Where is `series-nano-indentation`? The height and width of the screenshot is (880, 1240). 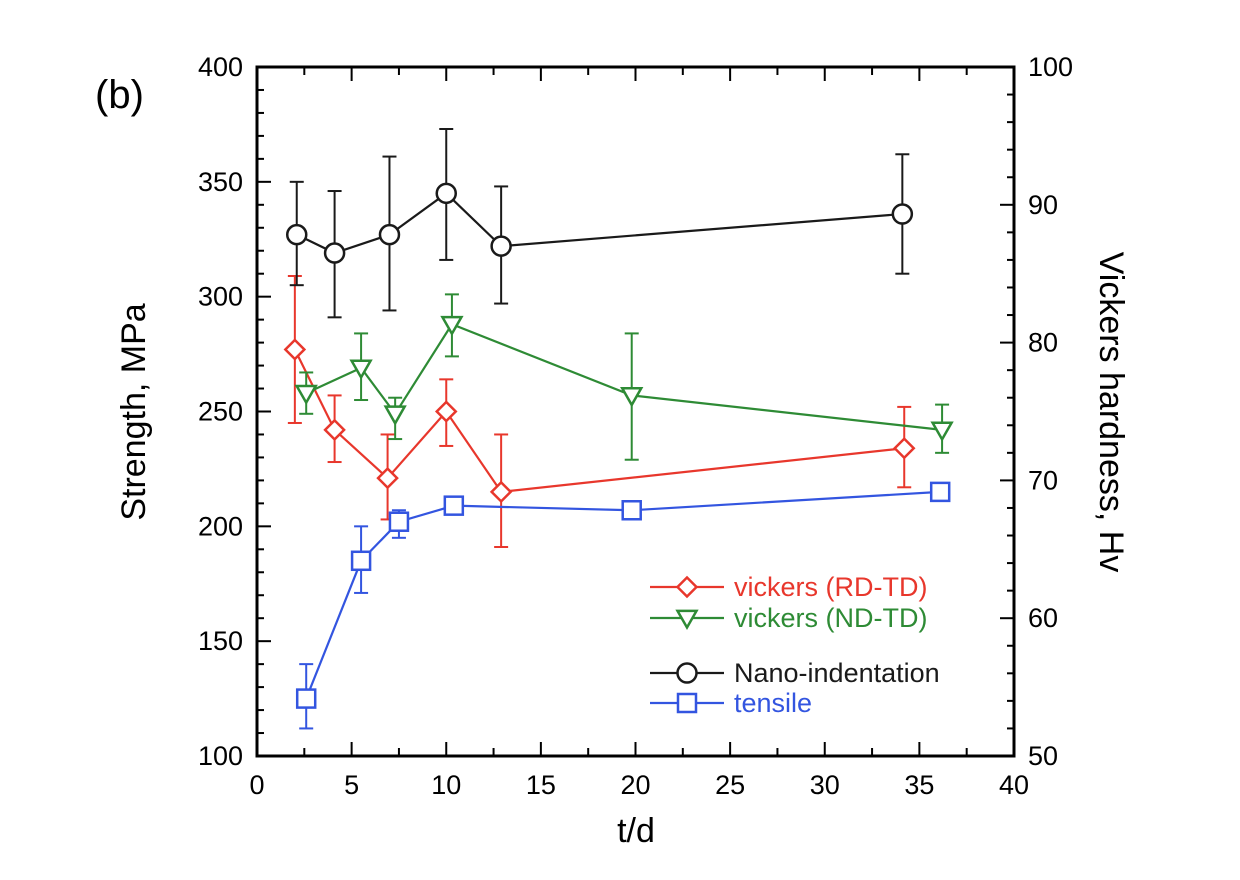
series-nano-indentation is located at coordinates (599, 223).